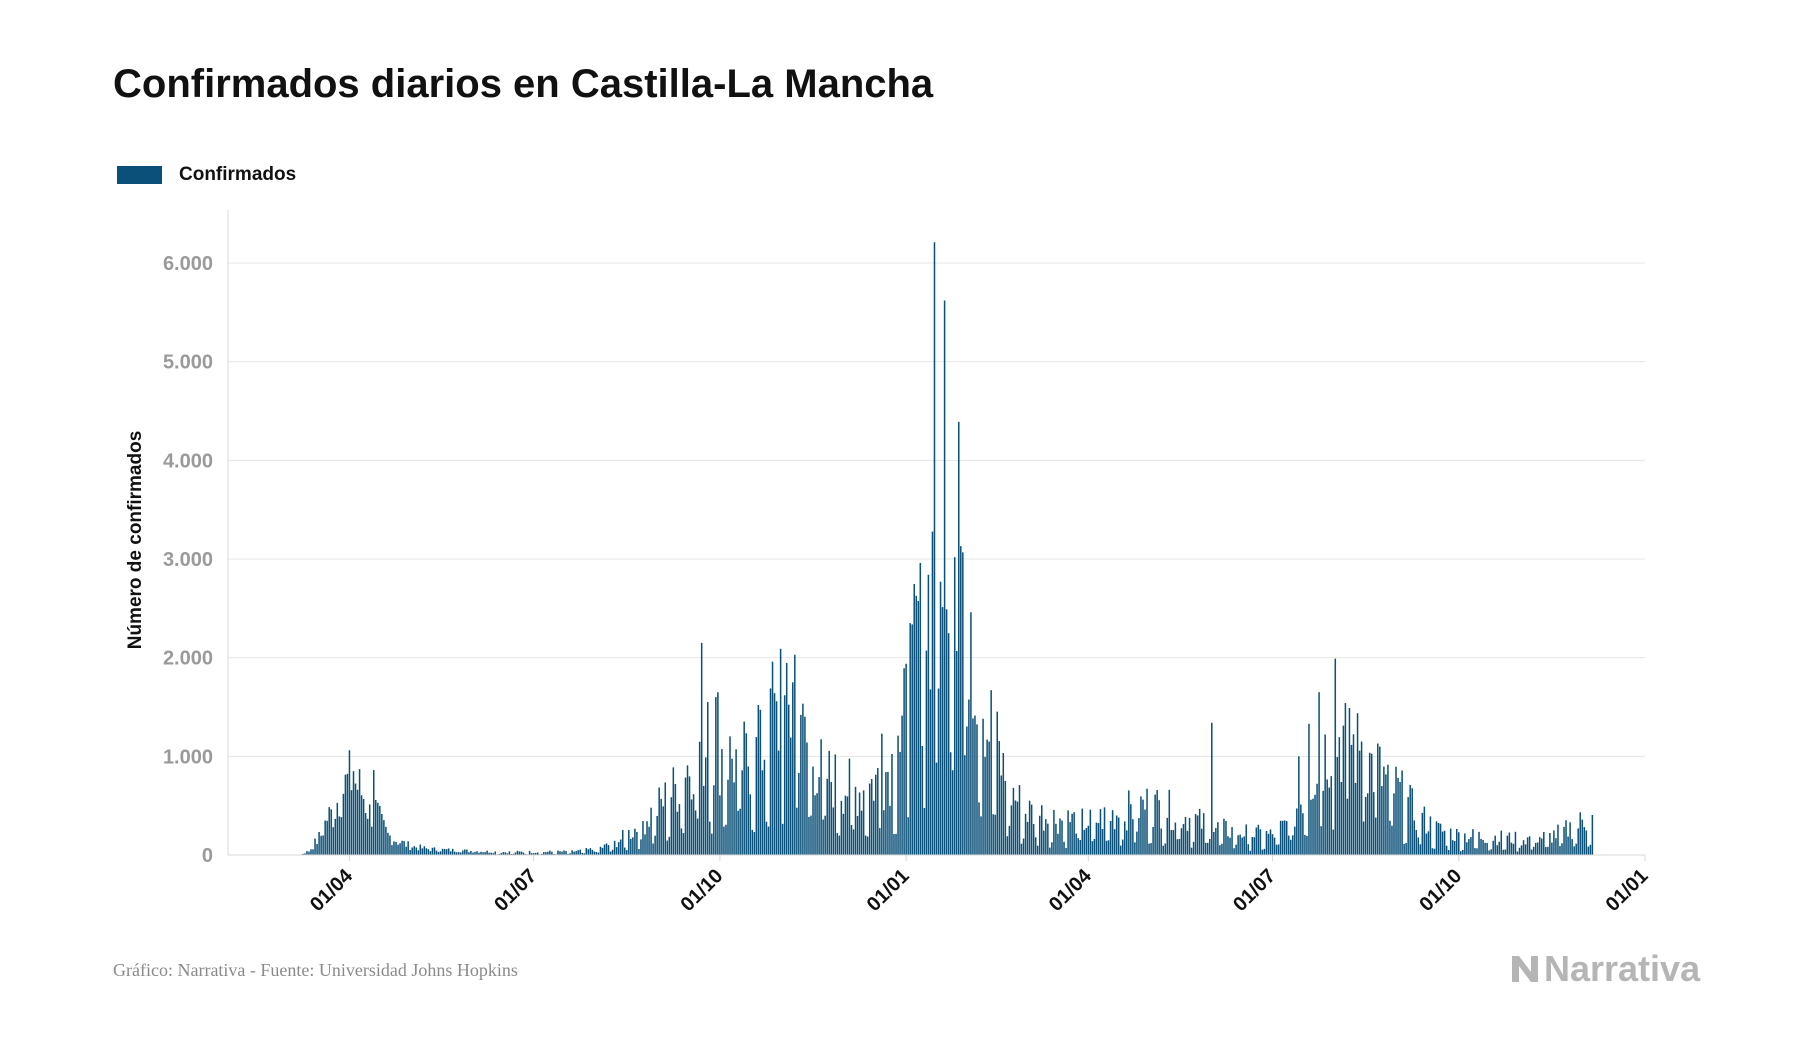 The height and width of the screenshot is (1050, 1800). Describe the element at coordinates (1525, 969) in the screenshot. I see `narrativa-logo-icon` at that location.